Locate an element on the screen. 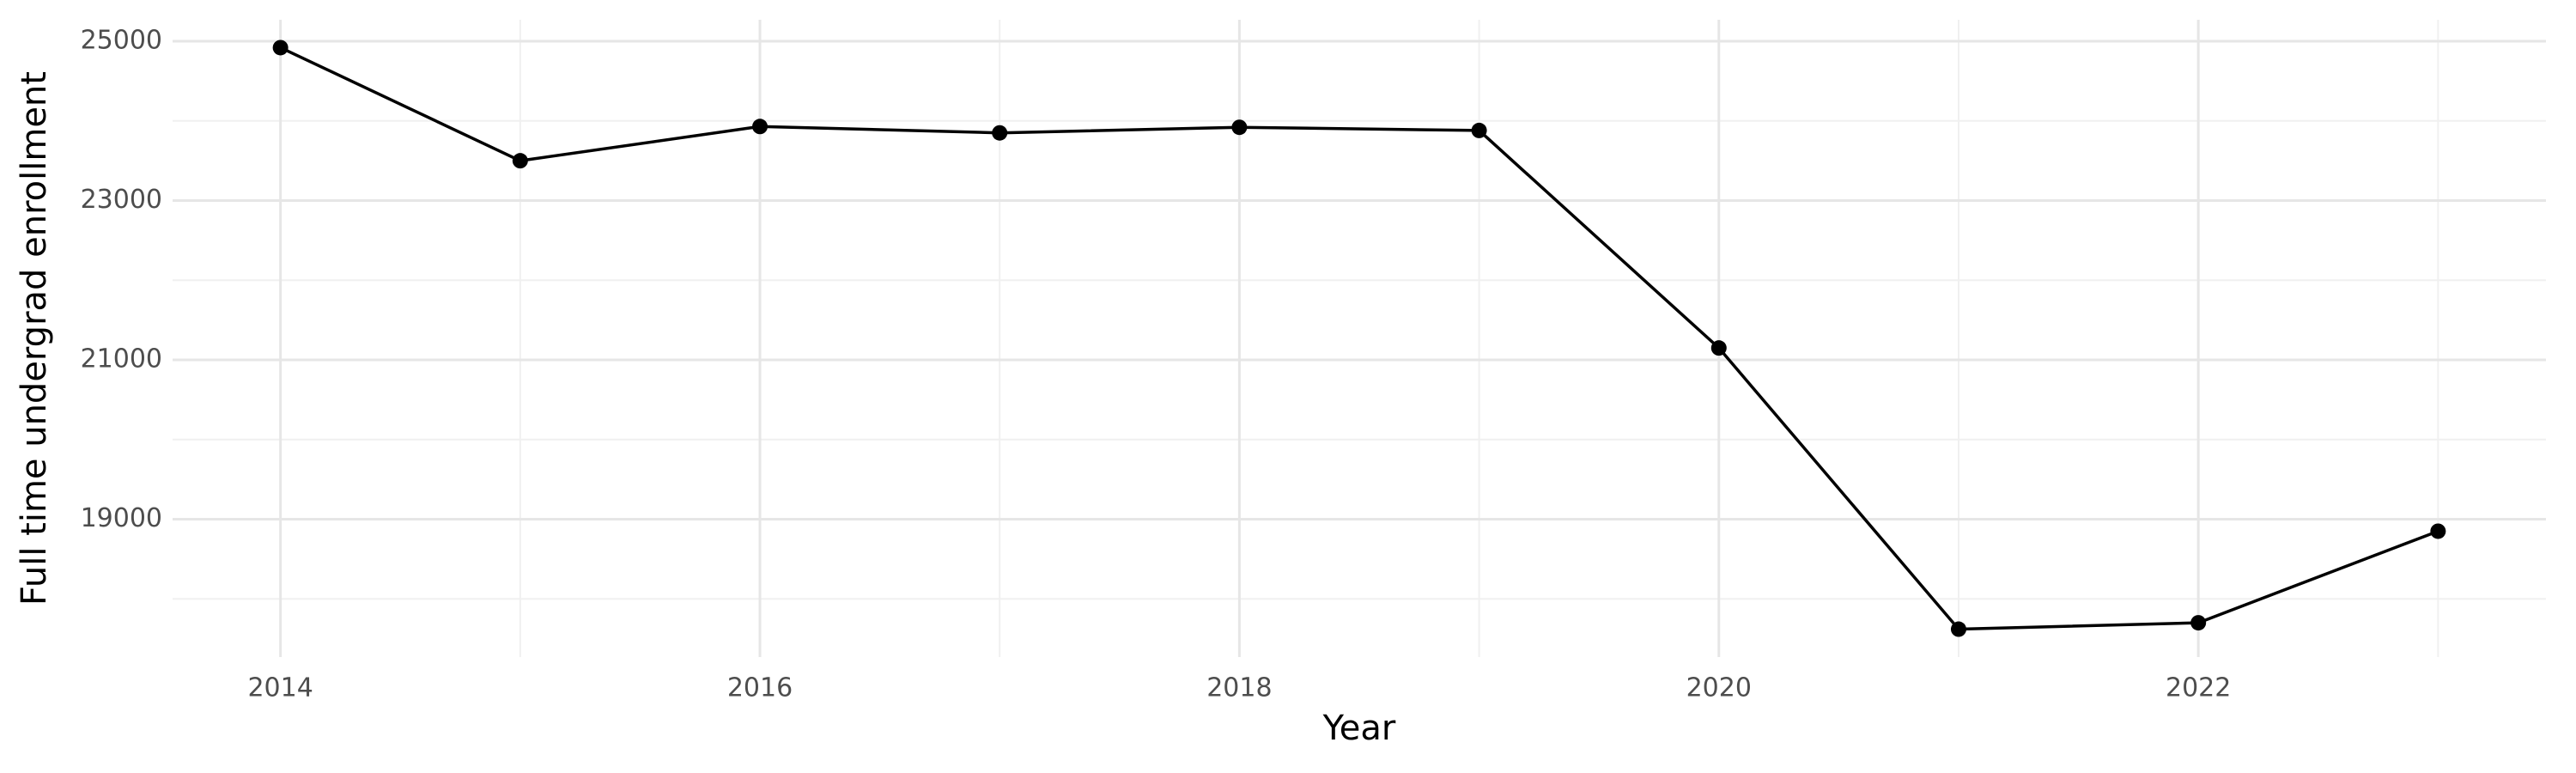 This screenshot has width=2576, height=773. x-tick-label: 2020 is located at coordinates (1719, 688).